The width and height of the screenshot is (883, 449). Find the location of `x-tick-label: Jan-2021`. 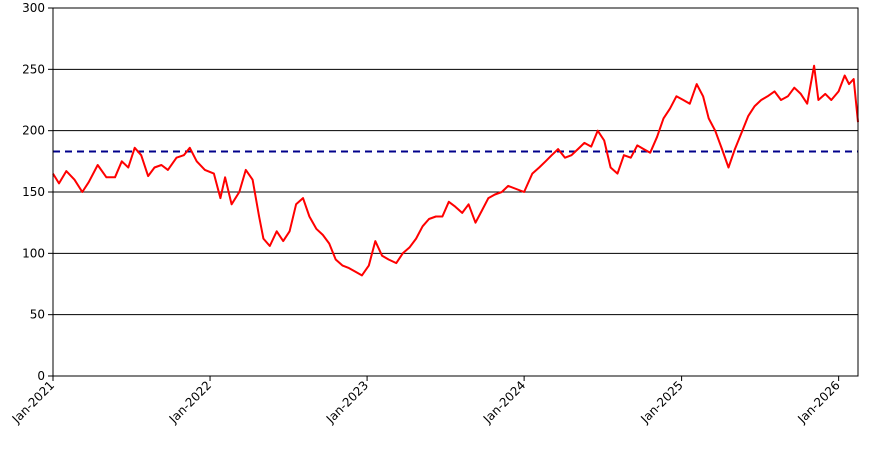

x-tick-label: Jan-2021 is located at coordinates (33, 402).